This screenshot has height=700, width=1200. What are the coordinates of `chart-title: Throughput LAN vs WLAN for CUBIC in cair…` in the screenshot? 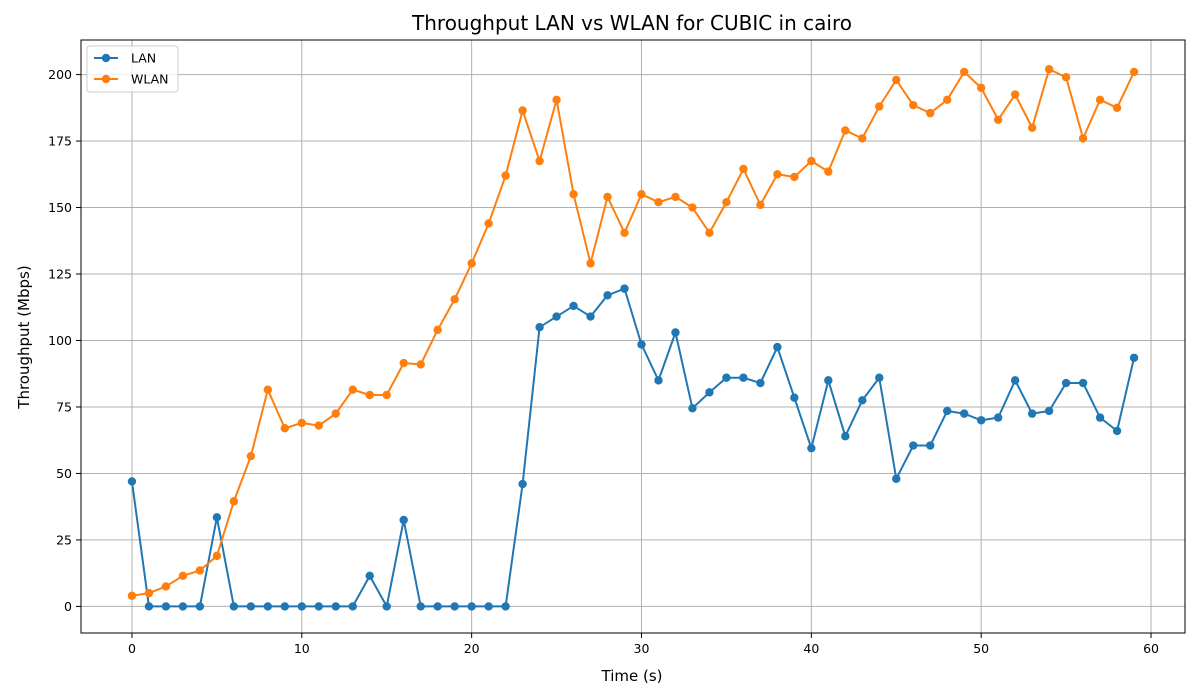 It's located at (631, 23).